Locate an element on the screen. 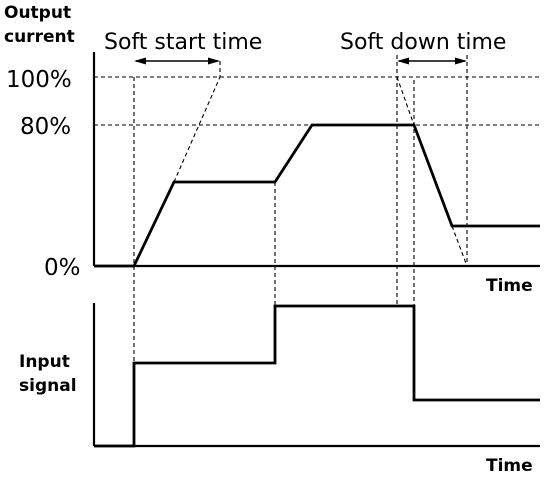 The width and height of the screenshot is (551, 483). soft-down-arrow-head-right is located at coordinates (461, 61).